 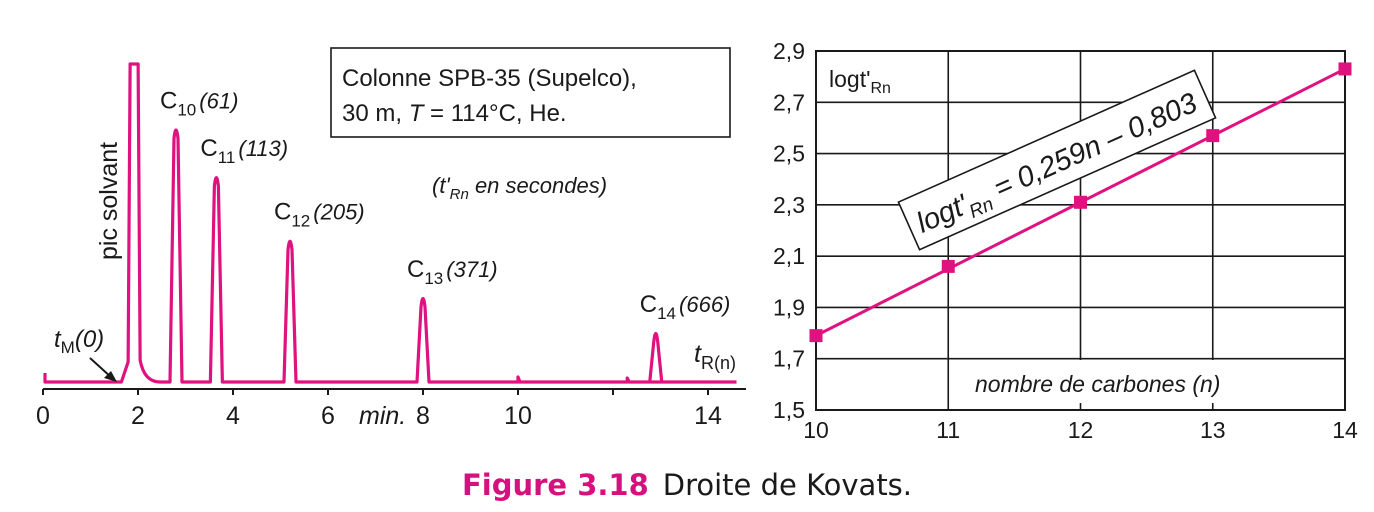 I want to click on svg-text: tM(0), so click(x=79, y=341).